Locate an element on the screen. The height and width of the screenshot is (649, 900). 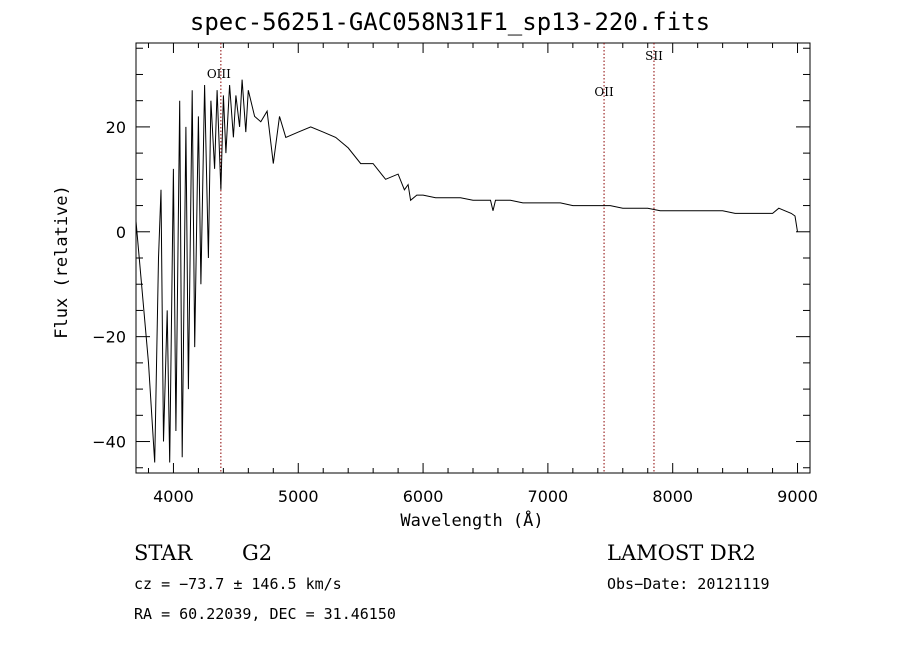
x-axis-label: Wavelength (Å) is located at coordinates (472, 521).